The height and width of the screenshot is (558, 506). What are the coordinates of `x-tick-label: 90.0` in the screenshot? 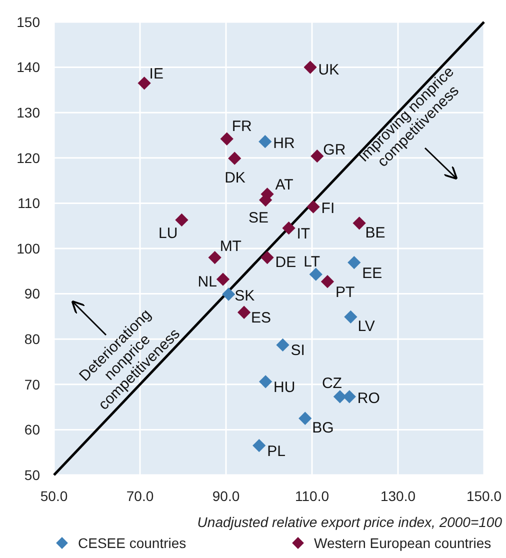 It's located at (226, 496).